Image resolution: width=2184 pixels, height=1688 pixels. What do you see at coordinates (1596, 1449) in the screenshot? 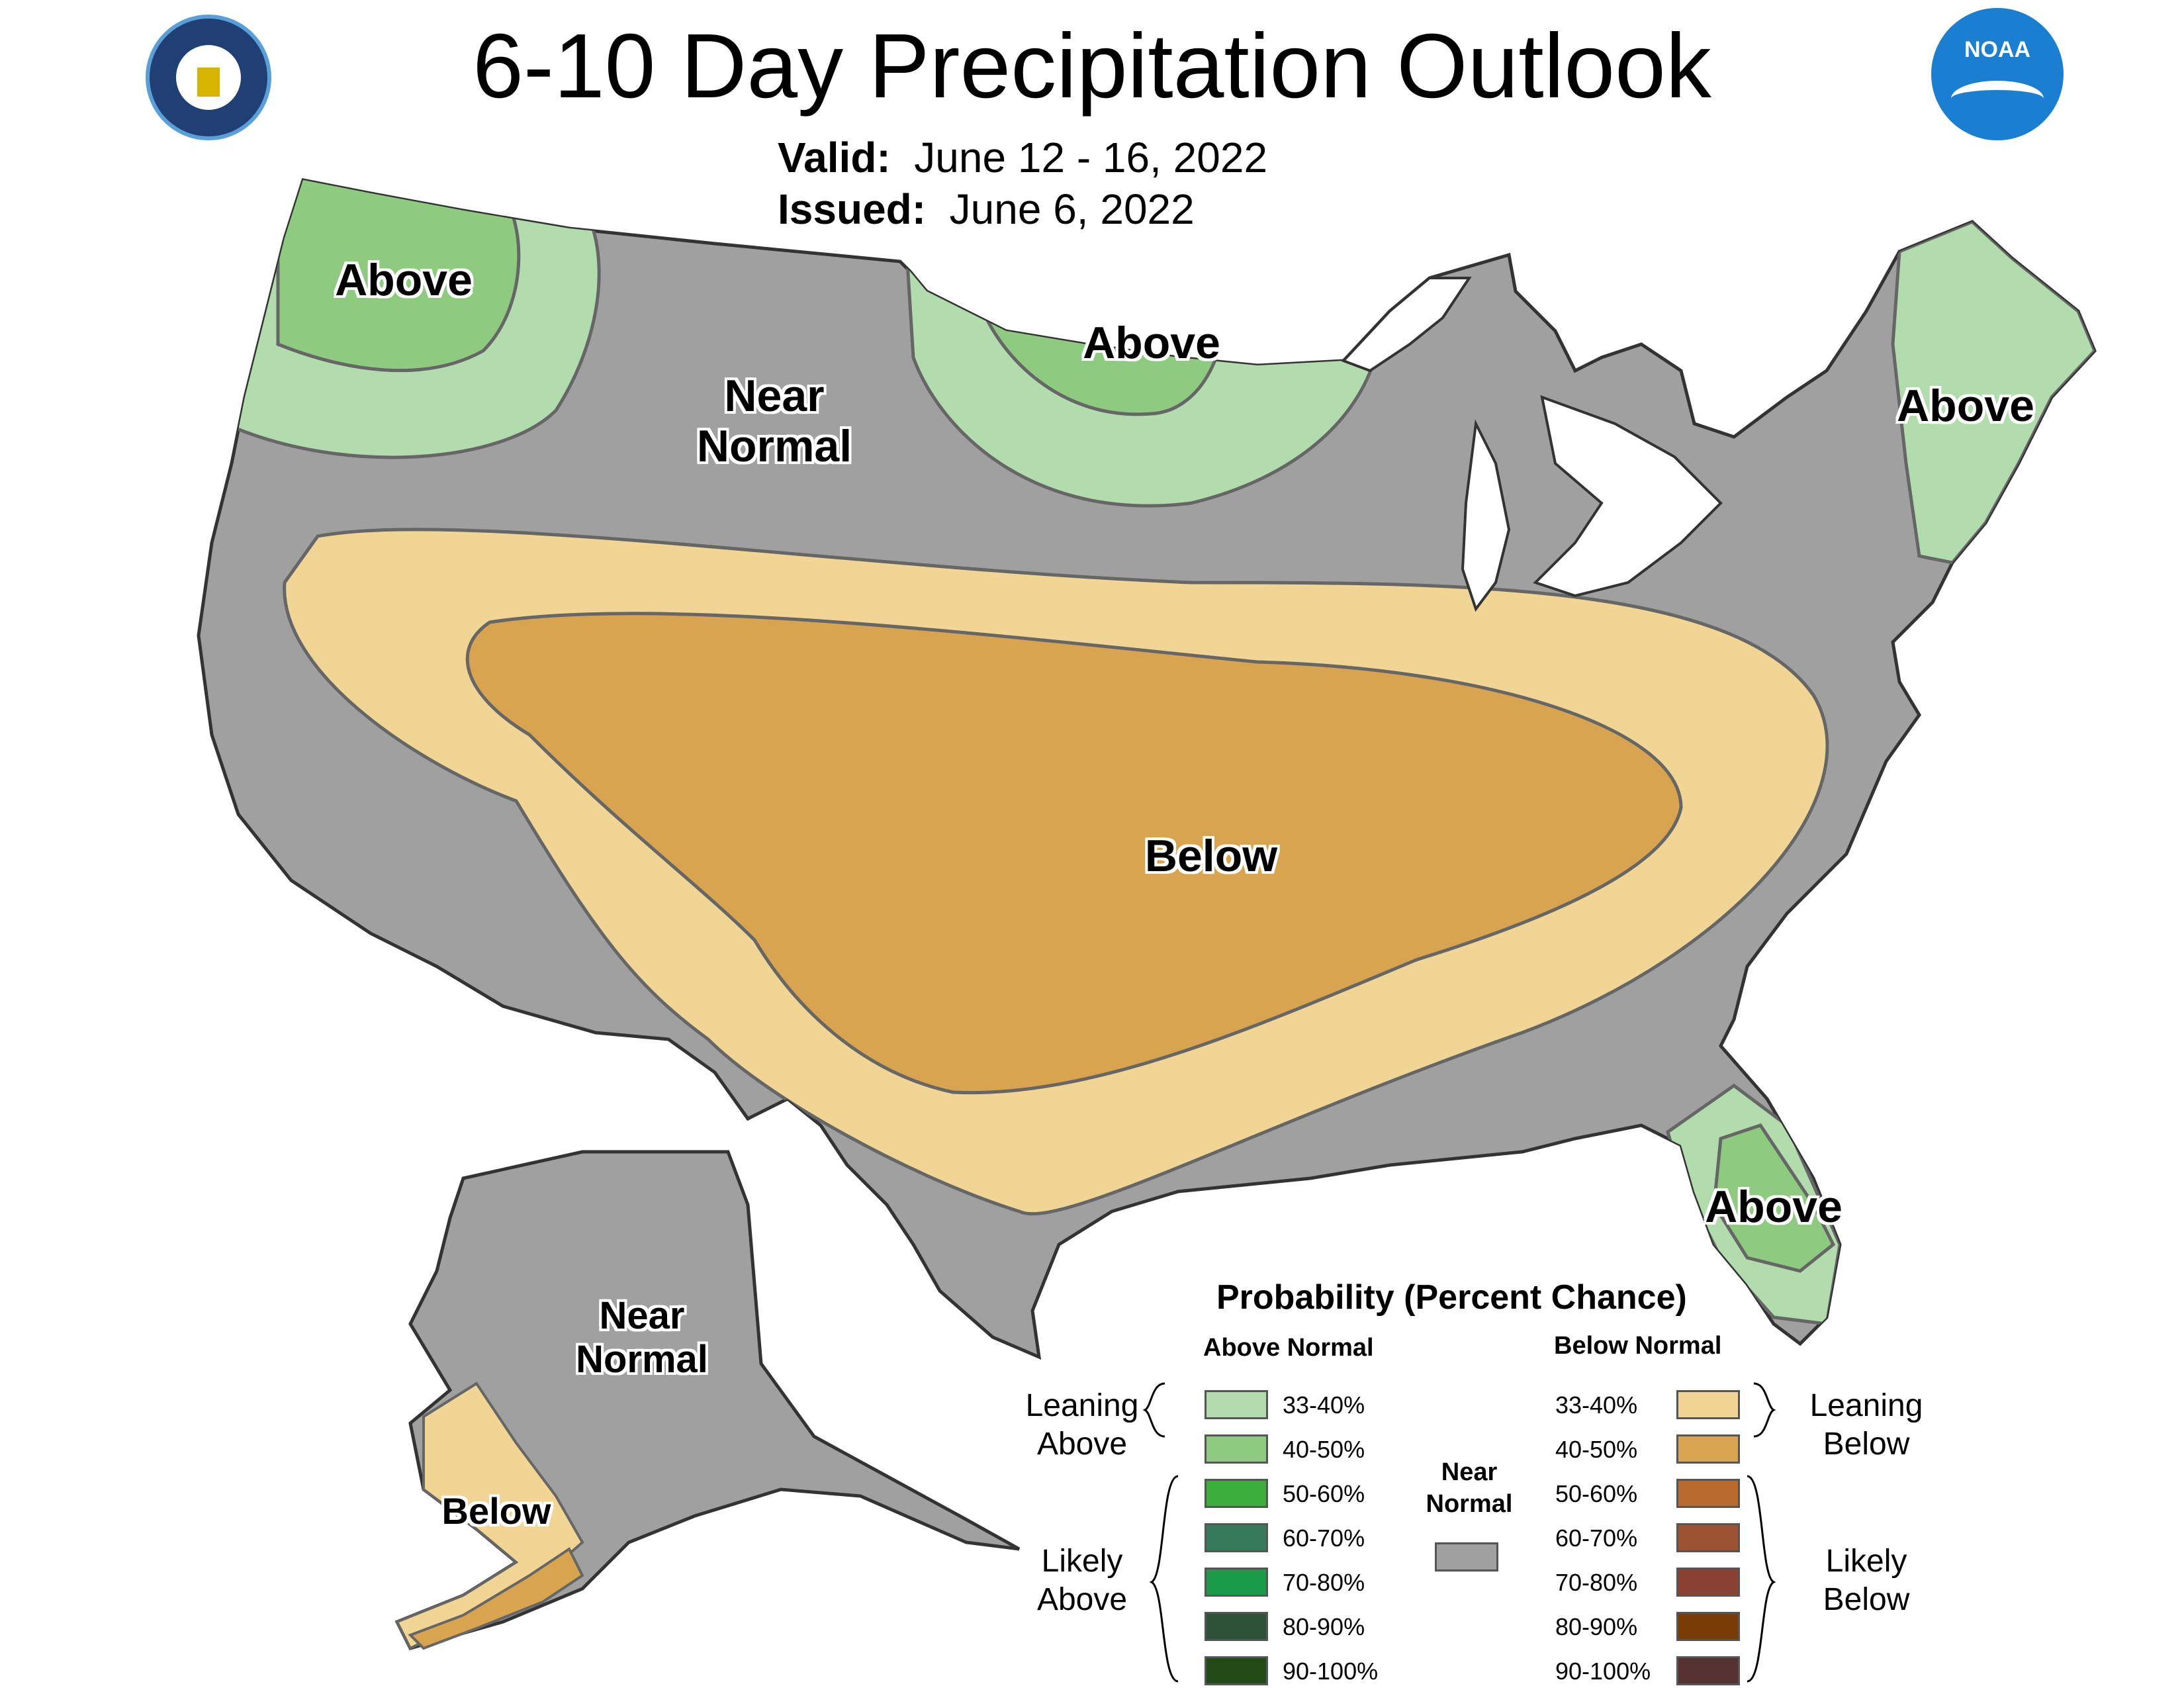
I see `below-pct-label-1: 40-50%` at bounding box center [1596, 1449].